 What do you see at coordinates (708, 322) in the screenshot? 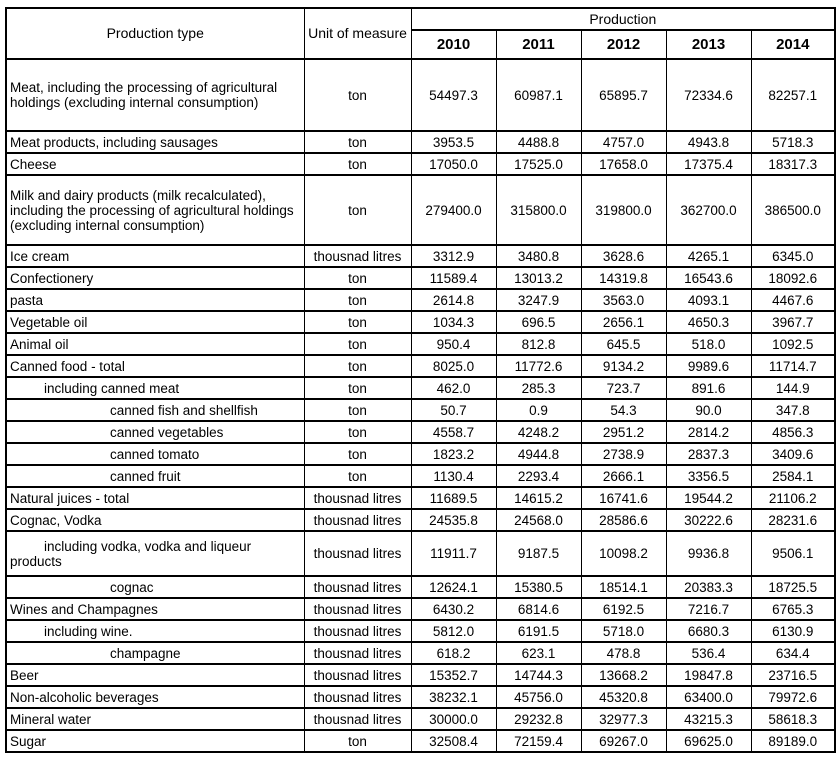
I see `value-cell-2013: 4650.3` at bounding box center [708, 322].